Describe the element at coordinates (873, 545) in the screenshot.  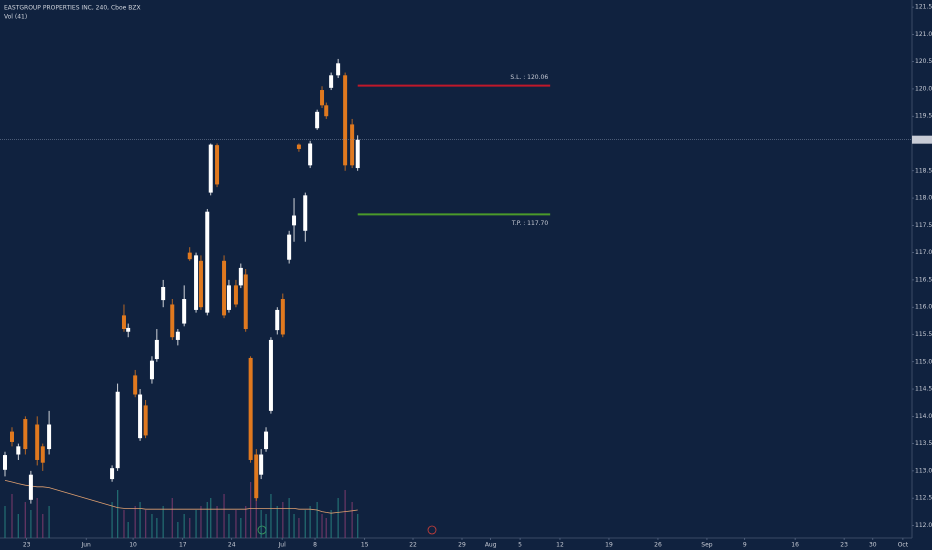
I see `x-tick-label: 30` at that location.